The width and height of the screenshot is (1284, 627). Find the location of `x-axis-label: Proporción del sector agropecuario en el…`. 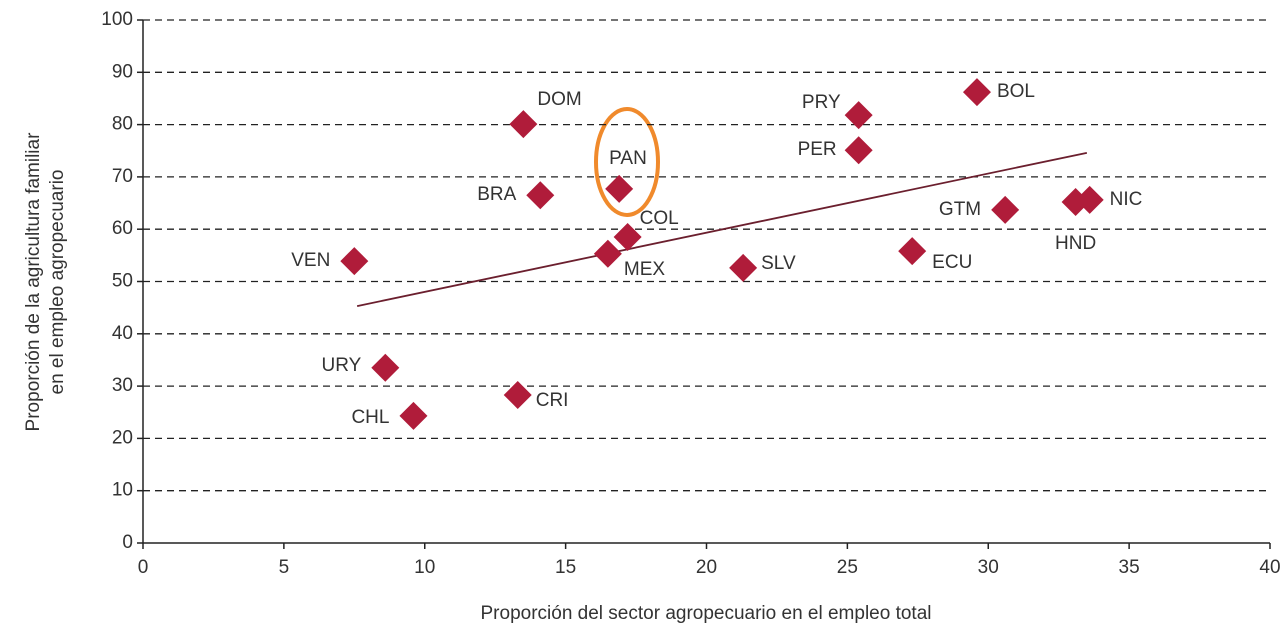

x-axis-label: Proporción del sector agropecuario en el… is located at coordinates (706, 613).